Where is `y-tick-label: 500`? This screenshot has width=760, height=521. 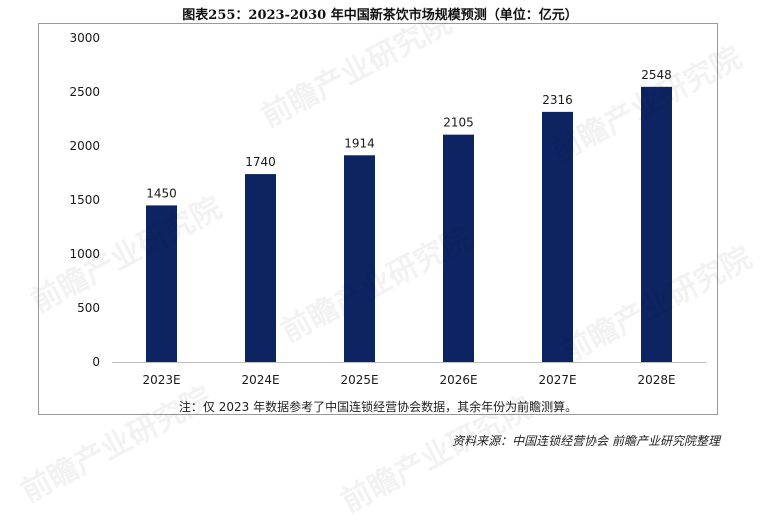
y-tick-label: 500 is located at coordinates (88, 308).